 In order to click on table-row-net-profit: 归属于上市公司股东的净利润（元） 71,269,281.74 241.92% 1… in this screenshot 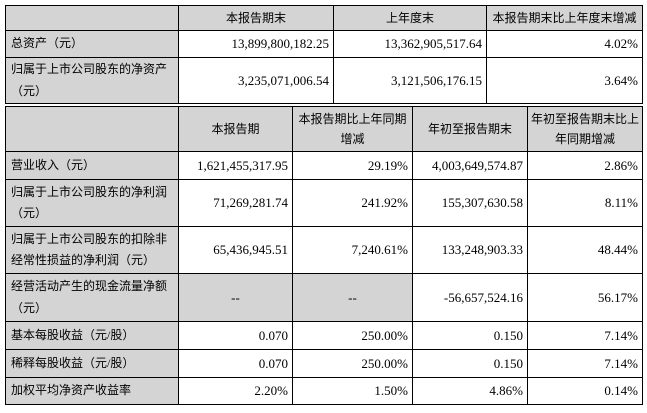, I will do `click(324, 203)`.